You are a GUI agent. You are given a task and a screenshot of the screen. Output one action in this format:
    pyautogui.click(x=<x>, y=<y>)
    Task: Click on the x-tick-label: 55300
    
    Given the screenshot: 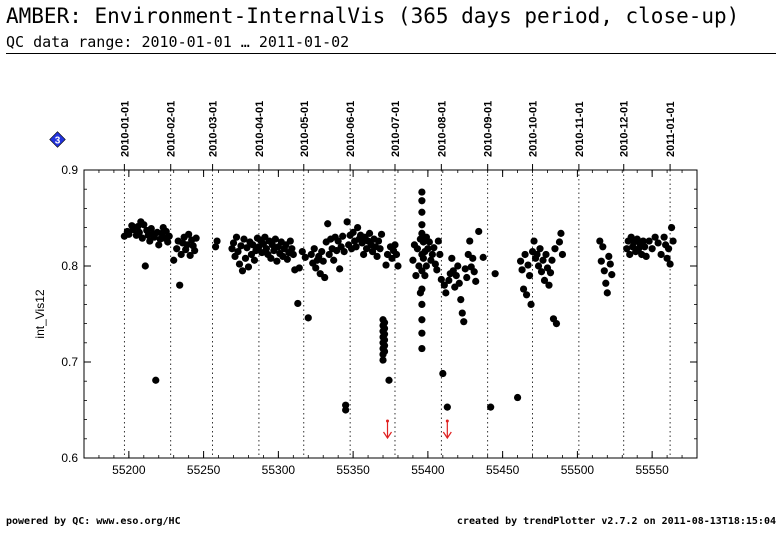 What is the action you would take?
    pyautogui.click(x=279, y=470)
    